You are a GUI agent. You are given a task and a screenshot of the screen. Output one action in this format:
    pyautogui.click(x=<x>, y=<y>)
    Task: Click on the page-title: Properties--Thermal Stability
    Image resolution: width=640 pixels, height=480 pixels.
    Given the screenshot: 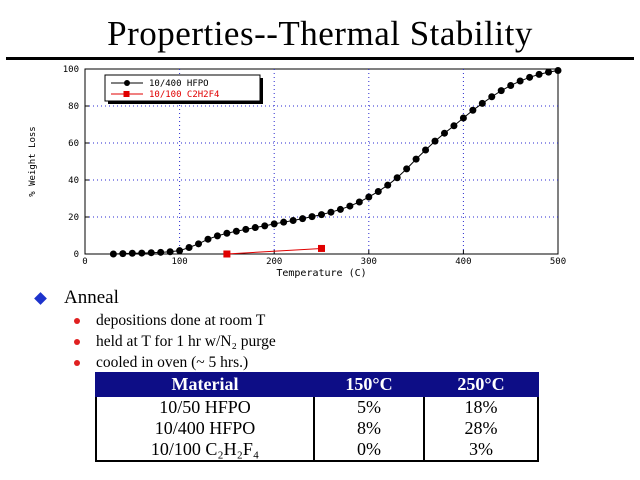 What is the action you would take?
    pyautogui.click(x=320, y=33)
    